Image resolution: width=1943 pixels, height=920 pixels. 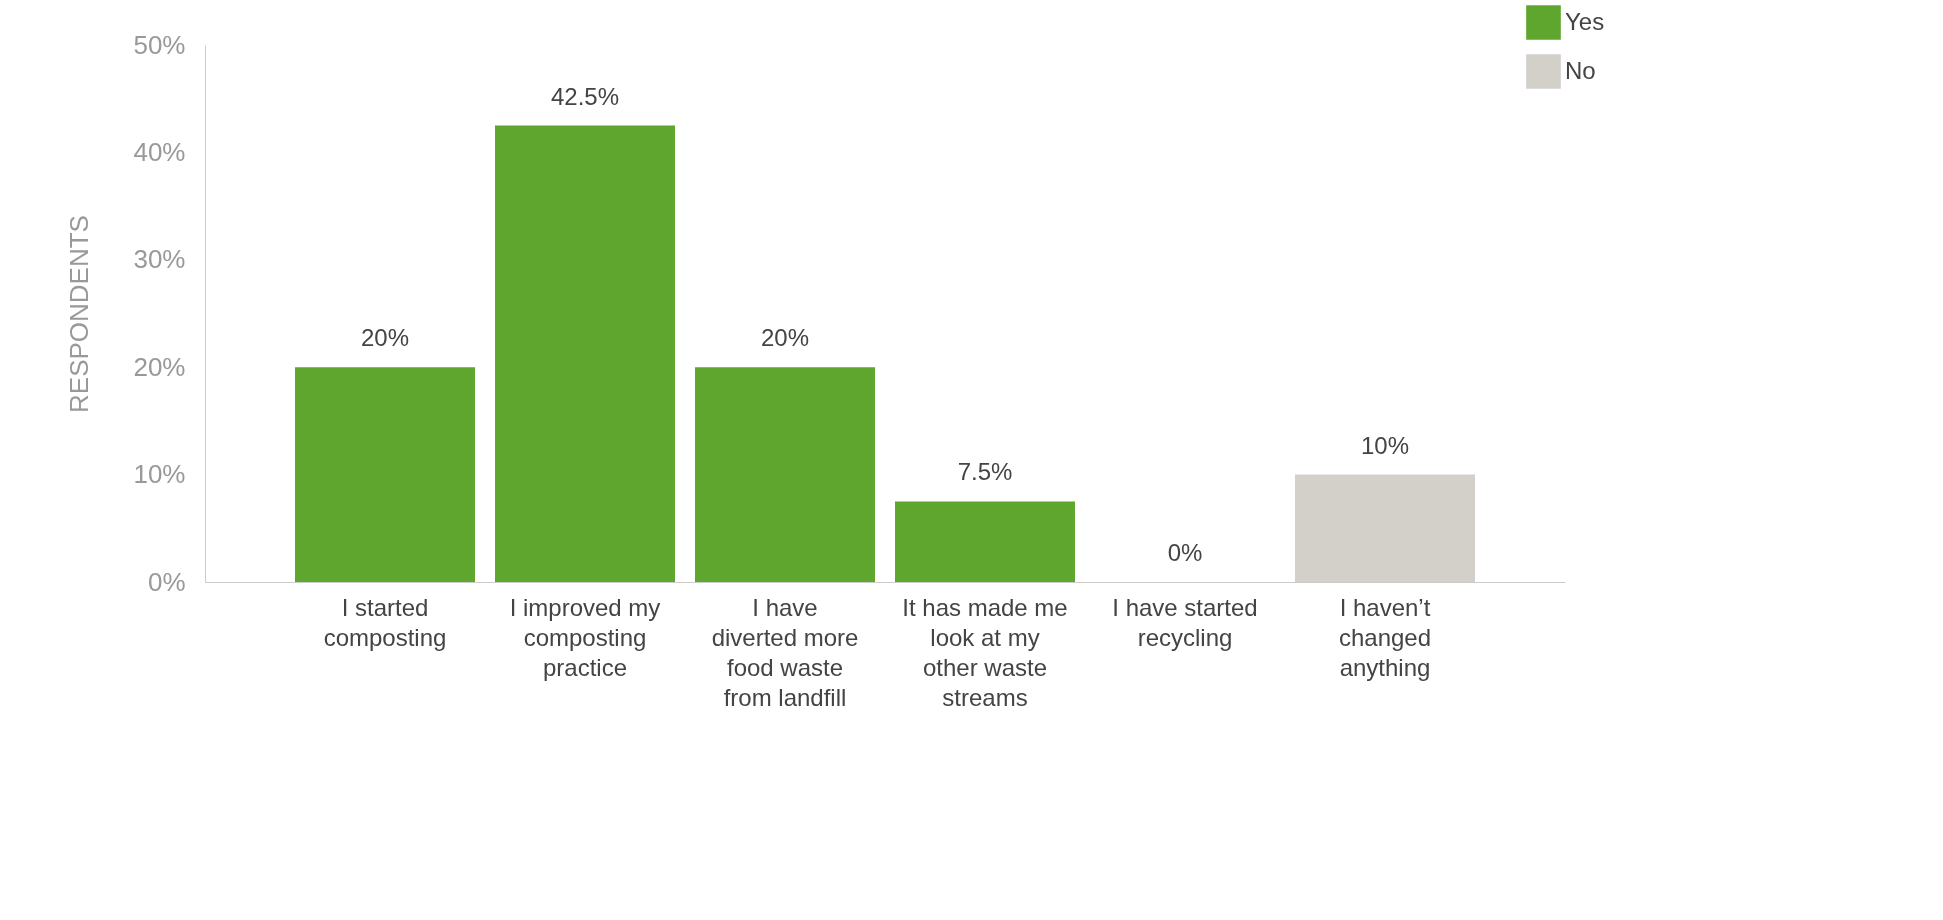 What do you see at coordinates (985, 472) in the screenshot?
I see `data-label: 7.5%` at bounding box center [985, 472].